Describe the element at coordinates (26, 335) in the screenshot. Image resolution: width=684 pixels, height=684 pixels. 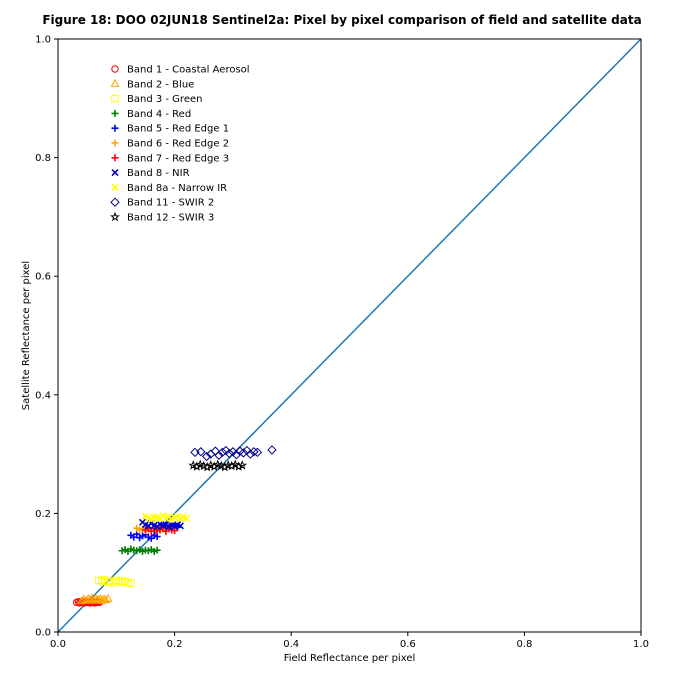
I see `y-axis-label: Satellite Reflectance per pixel` at that location.